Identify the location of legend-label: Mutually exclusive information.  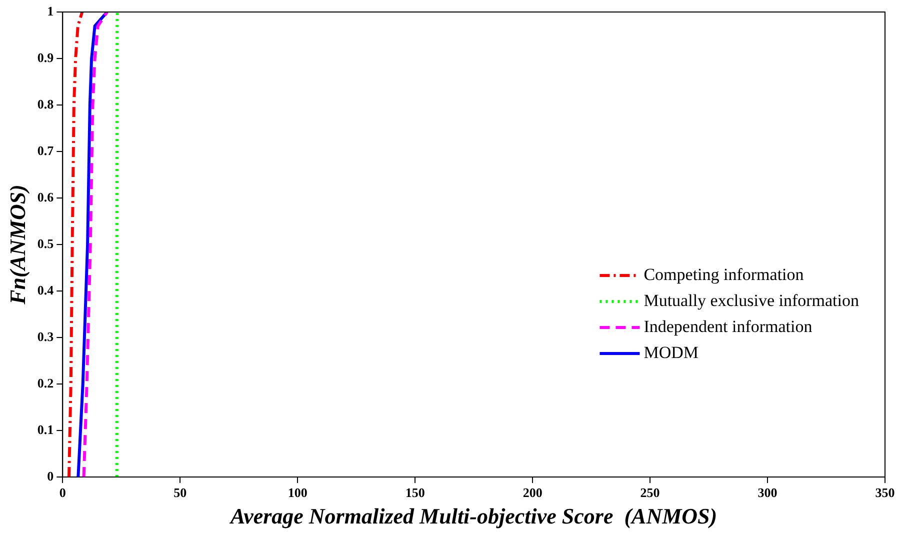
(752, 300).